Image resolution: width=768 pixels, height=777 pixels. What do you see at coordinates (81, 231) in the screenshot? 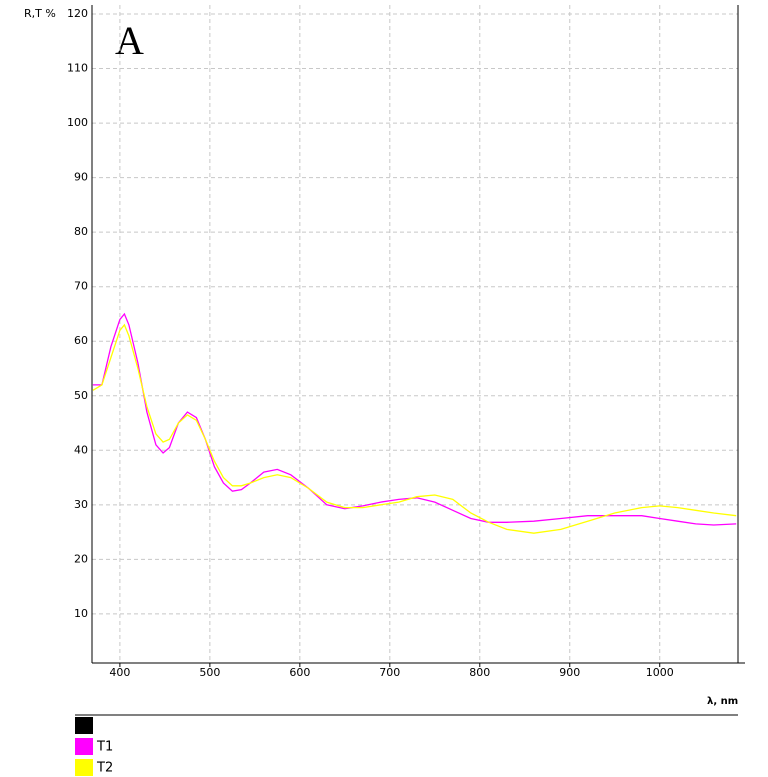
I see `y-tick-label: 80` at bounding box center [81, 231].